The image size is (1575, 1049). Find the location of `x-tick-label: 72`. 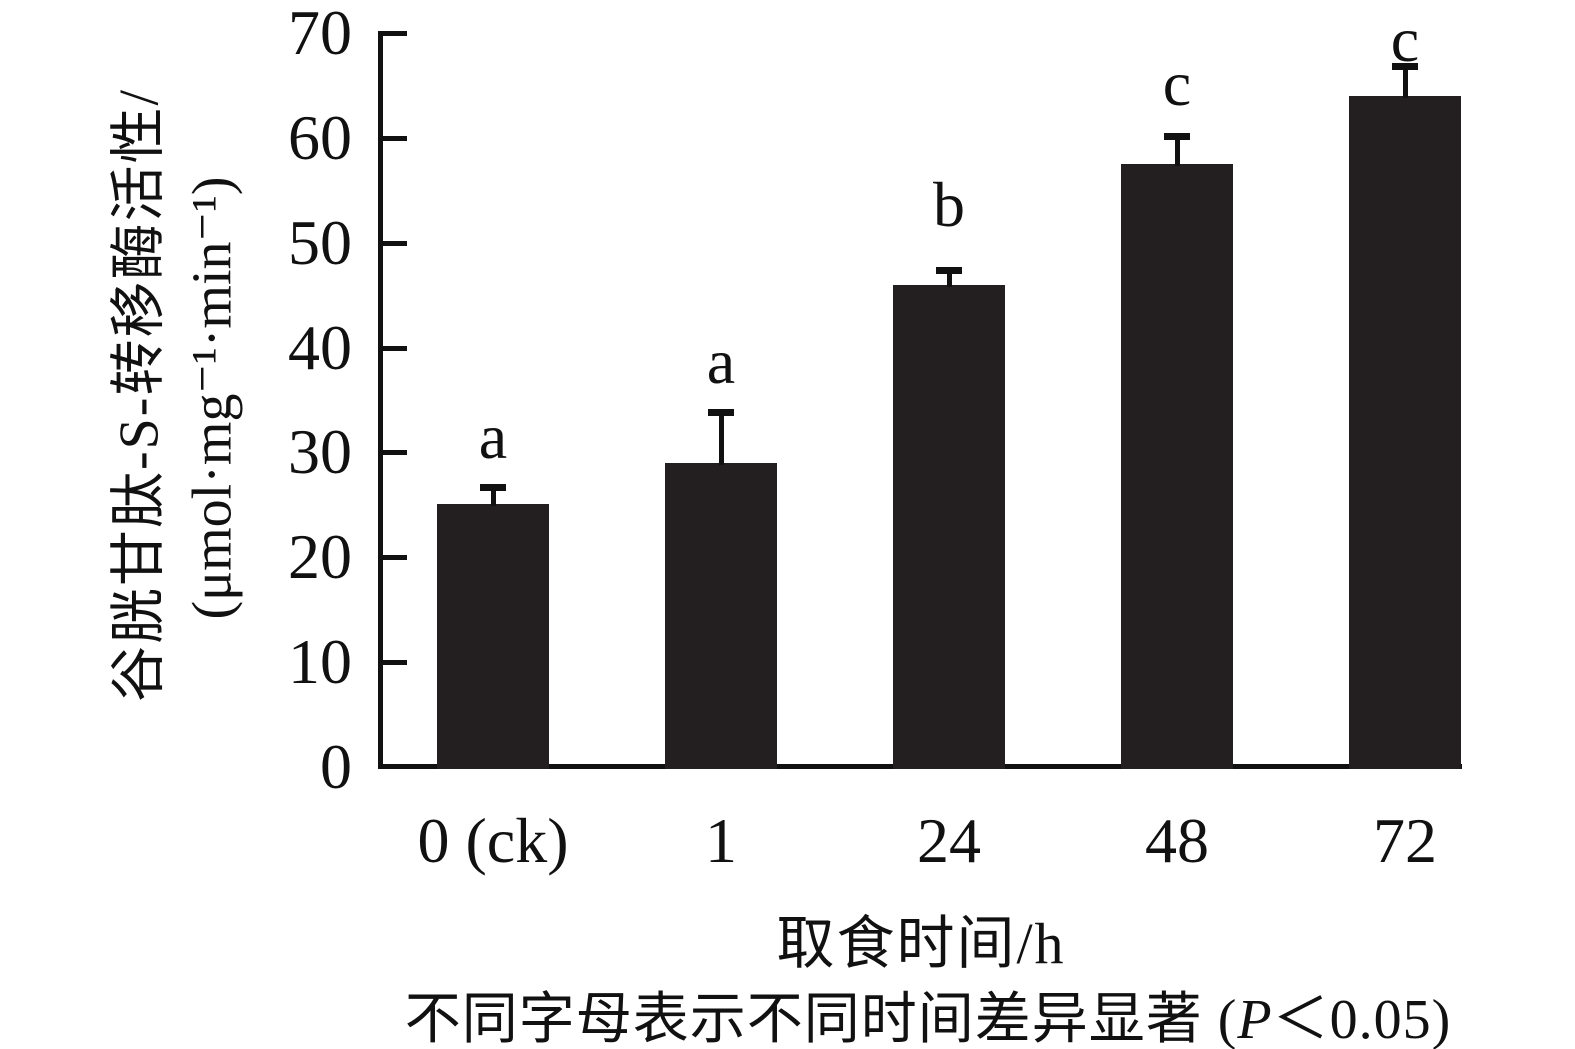

x-tick-label: 72 is located at coordinates (1405, 840).